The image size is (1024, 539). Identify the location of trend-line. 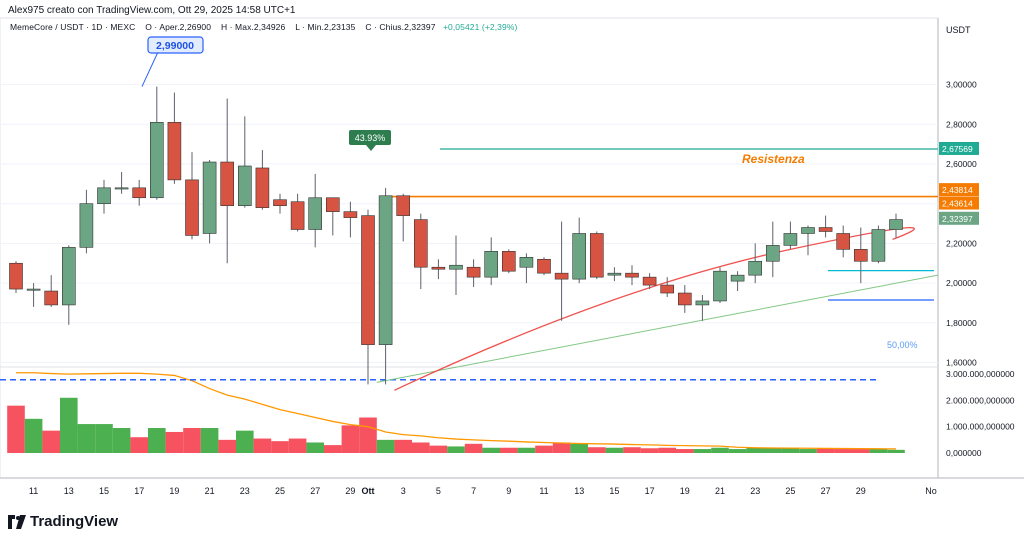
(657, 328).